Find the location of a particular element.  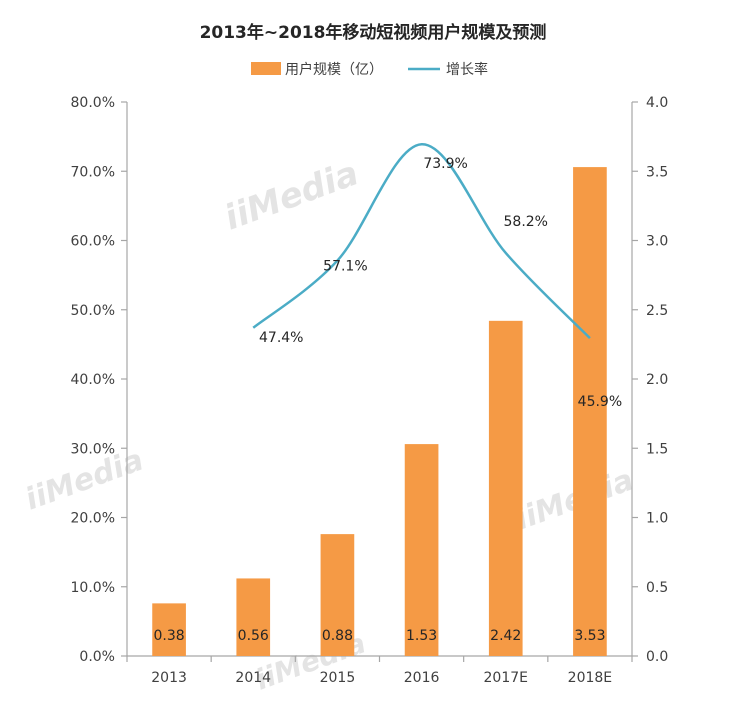

left-axis-tick-label: 60.0% is located at coordinates (93, 242).